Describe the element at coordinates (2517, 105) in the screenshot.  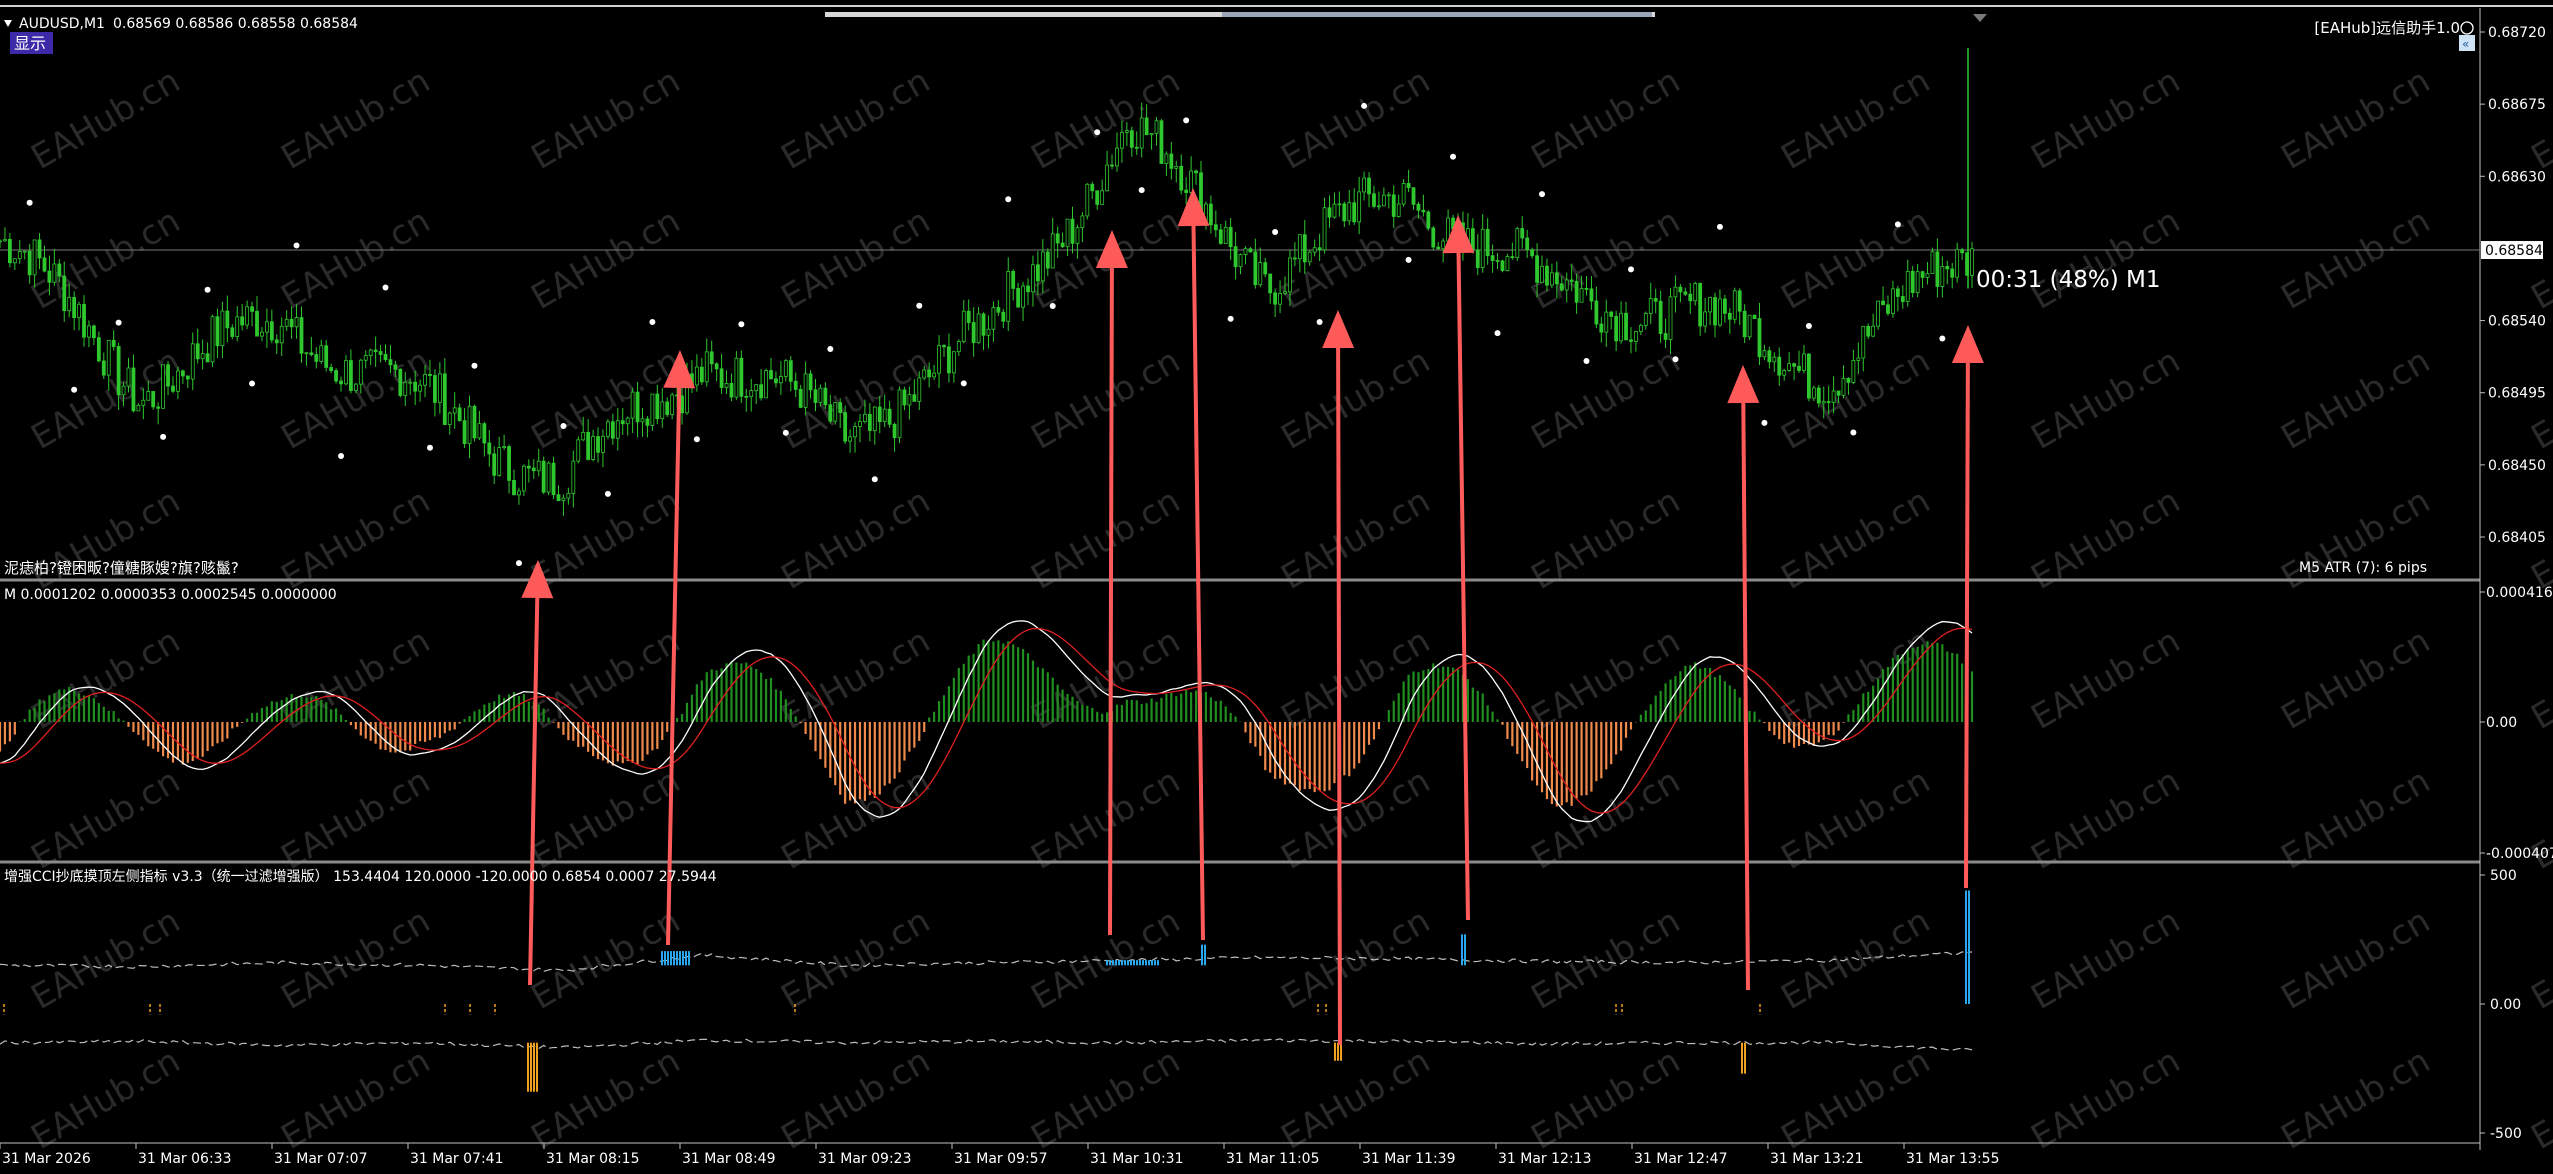
I see `price-tick-label: 0.68675` at that location.